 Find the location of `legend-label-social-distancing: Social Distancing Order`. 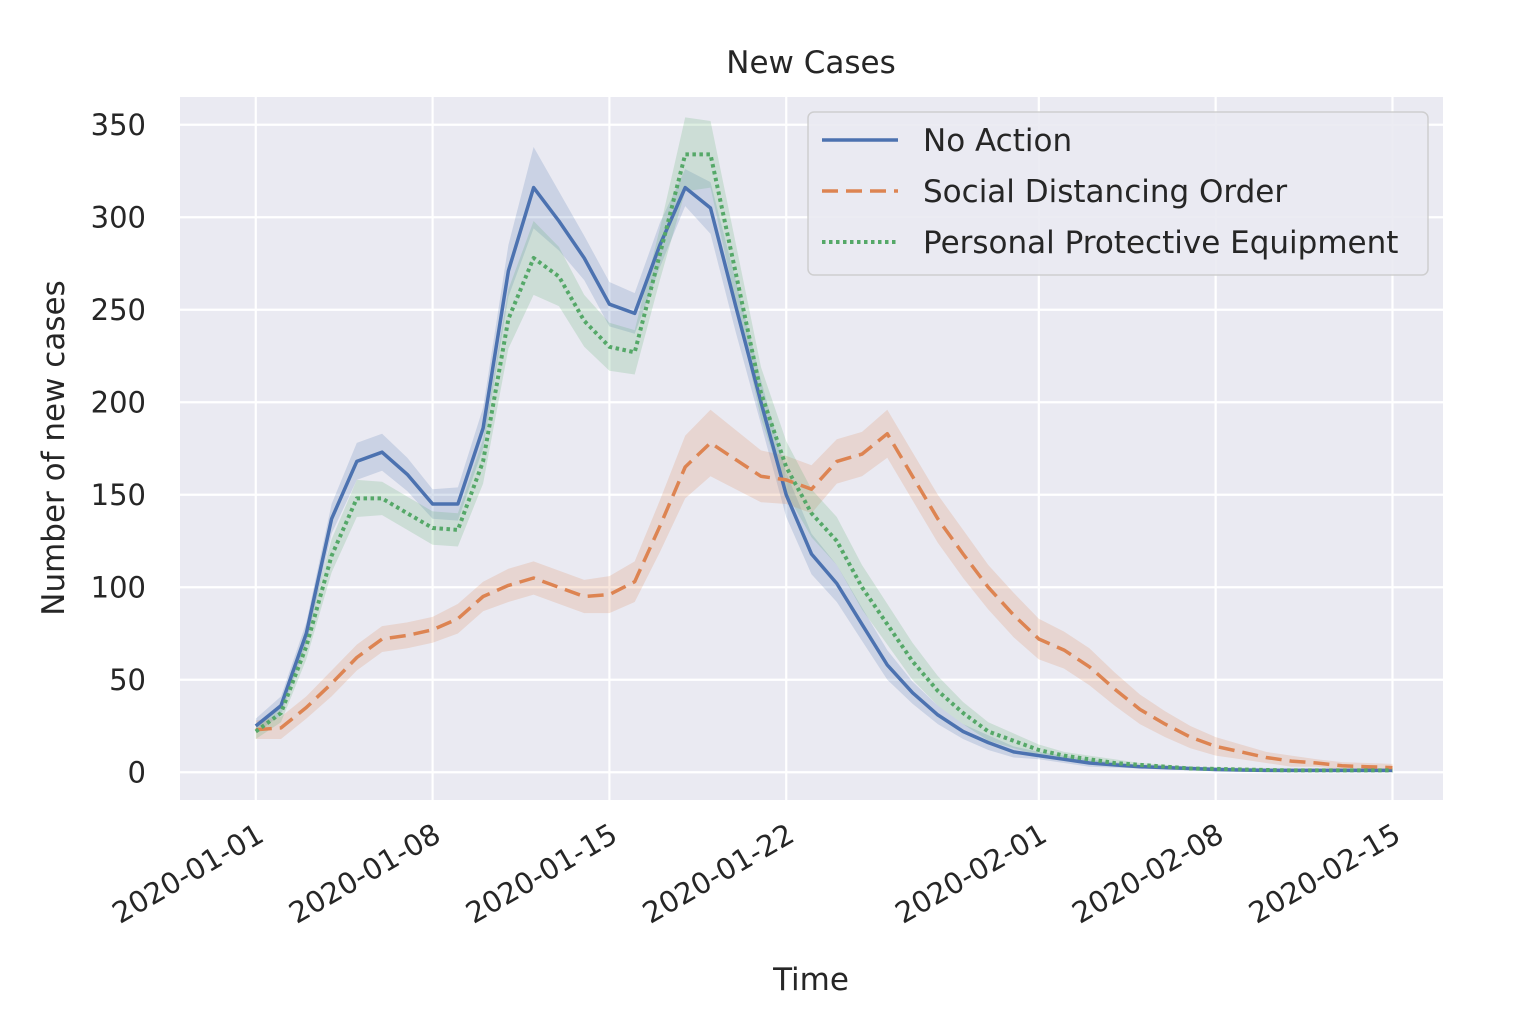

legend-label-social-distancing: Social Distancing Order is located at coordinates (1105, 192).